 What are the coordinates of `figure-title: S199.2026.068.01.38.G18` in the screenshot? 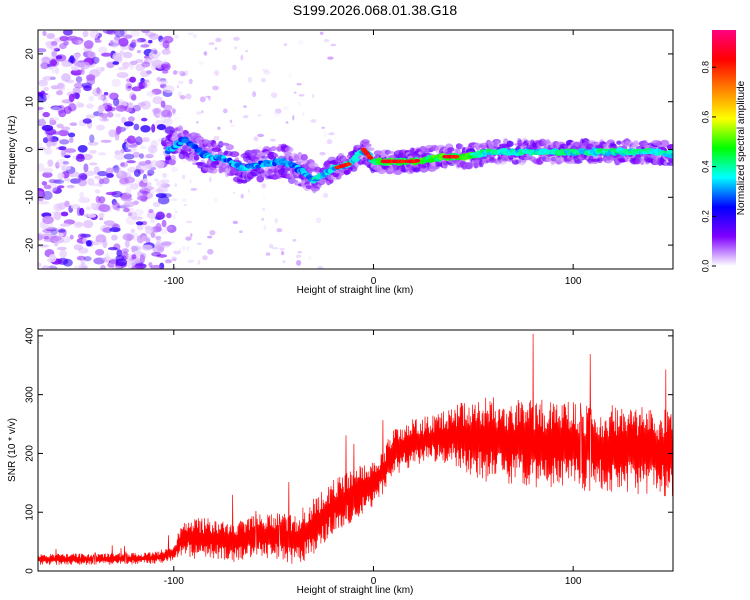 It's located at (375, 10).